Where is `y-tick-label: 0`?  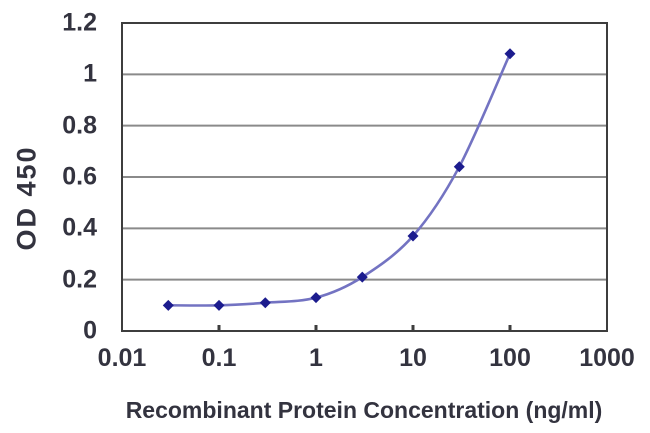
y-tick-label: 0 is located at coordinates (90, 330).